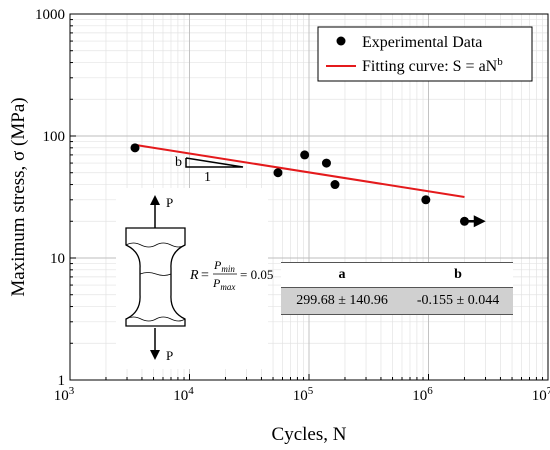 This screenshot has width=550, height=450. What do you see at coordinates (169, 202) in the screenshot?
I see `load-label-top: P` at bounding box center [169, 202].